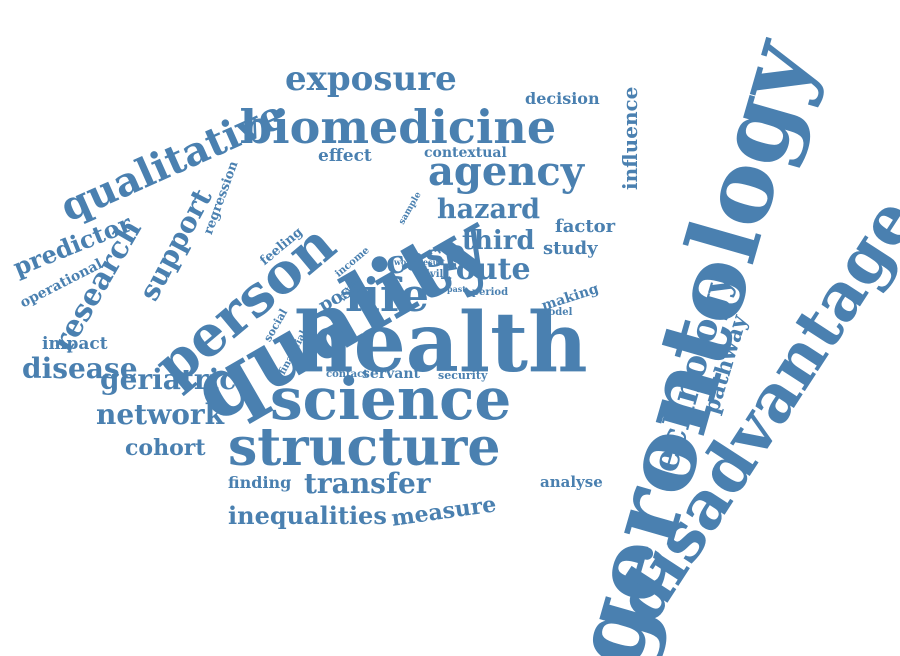  Describe the element at coordinates (570, 248) in the screenshot. I see `word-study: study` at that location.